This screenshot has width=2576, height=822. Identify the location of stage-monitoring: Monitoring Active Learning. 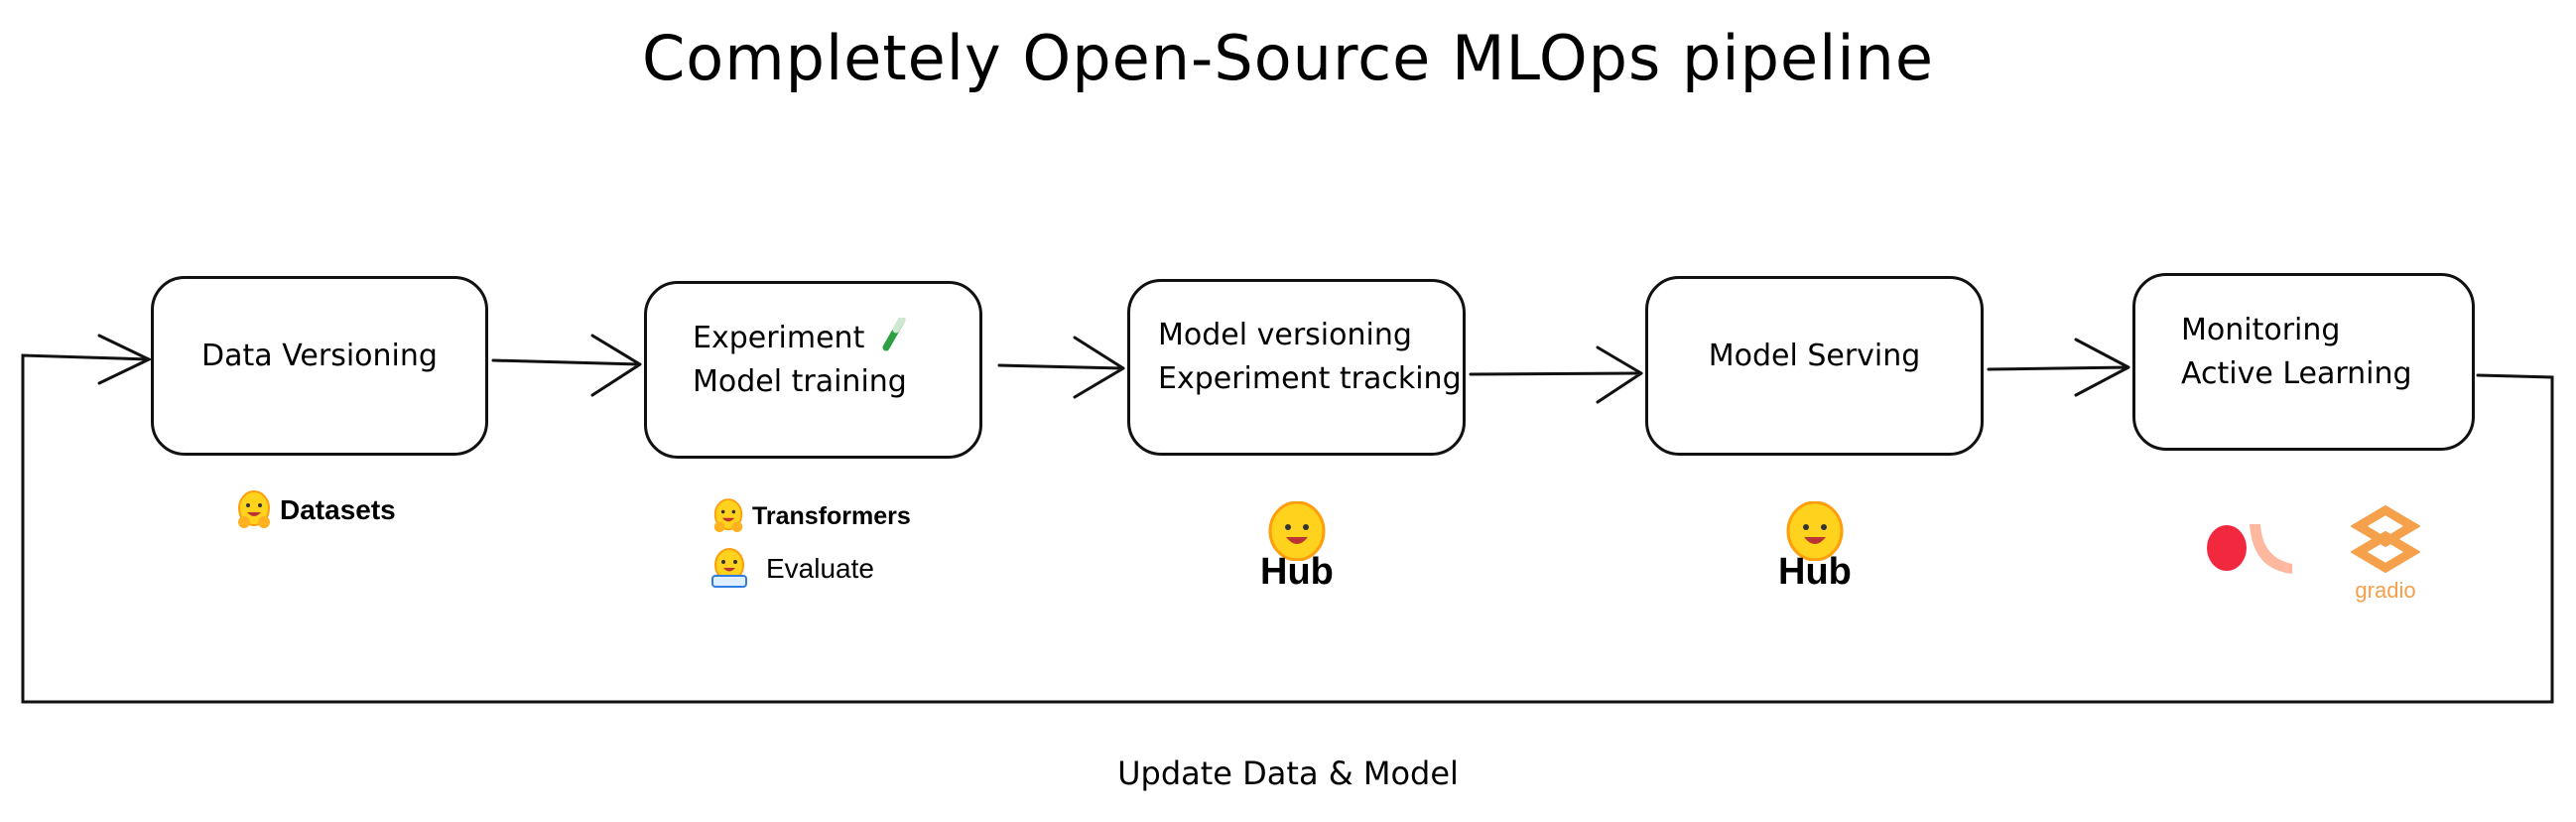
(2304, 362).